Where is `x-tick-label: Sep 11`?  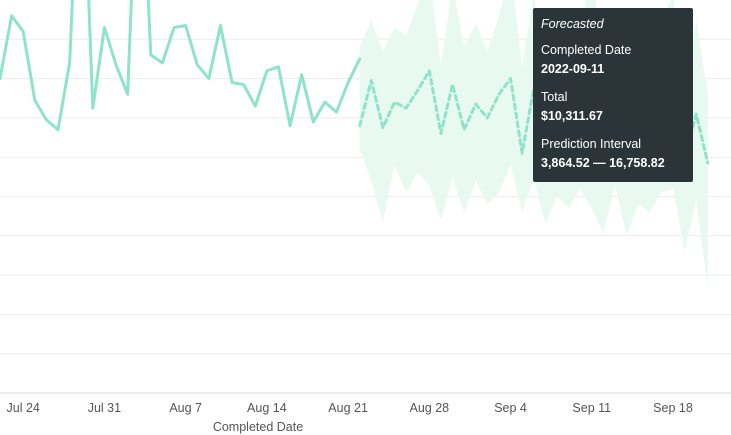 x-tick-label: Sep 11 is located at coordinates (591, 408).